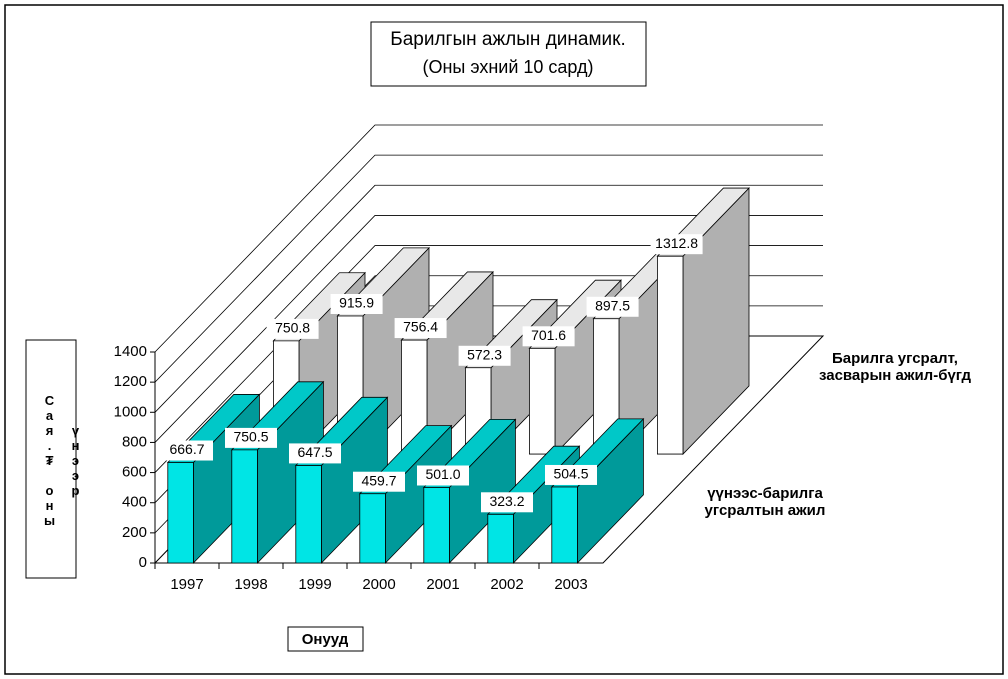  Describe the element at coordinates (314, 584) in the screenshot. I see `x-tick-label: 1999` at that location.